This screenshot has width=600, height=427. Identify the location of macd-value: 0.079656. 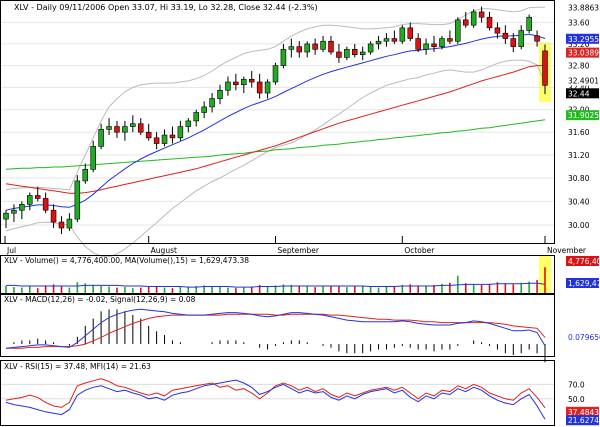
(583, 337).